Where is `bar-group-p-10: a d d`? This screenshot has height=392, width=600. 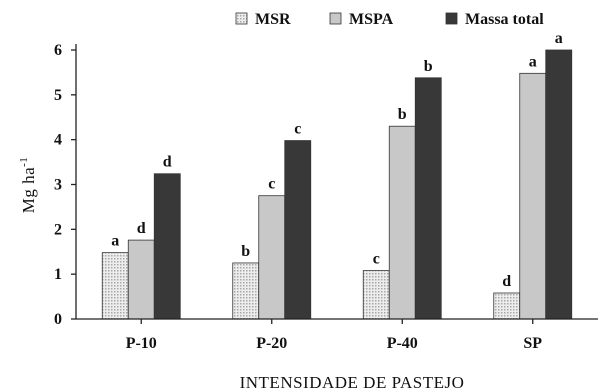
bar-group-p-10: a d d is located at coordinates (141, 237).